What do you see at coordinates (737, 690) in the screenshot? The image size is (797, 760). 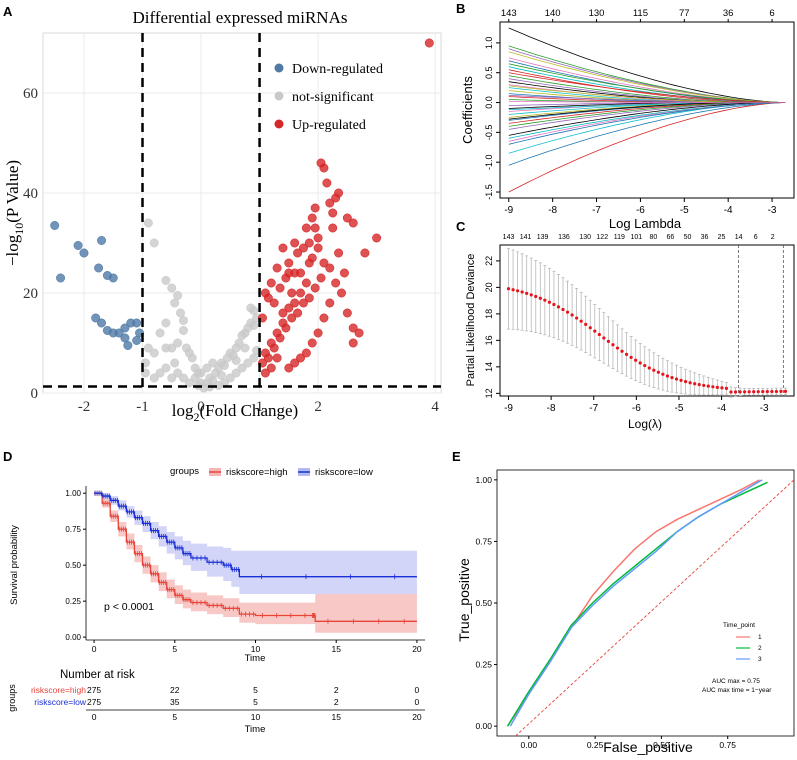 I see `panel-e-annotation-2: AUC max time = 1−year` at bounding box center [737, 690].